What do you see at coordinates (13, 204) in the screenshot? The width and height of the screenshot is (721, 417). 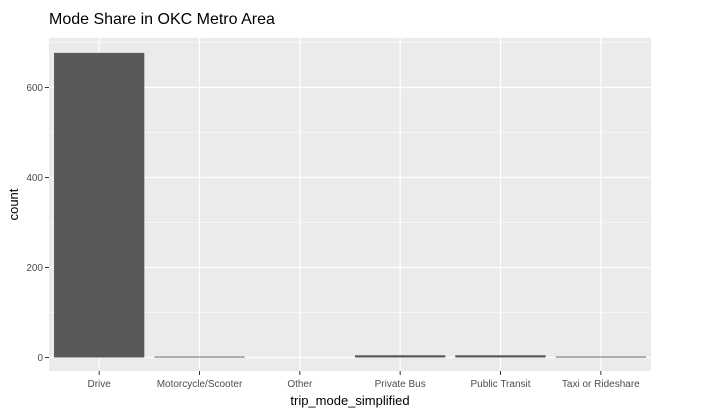 I see `y-axis-title: count` at bounding box center [13, 204].